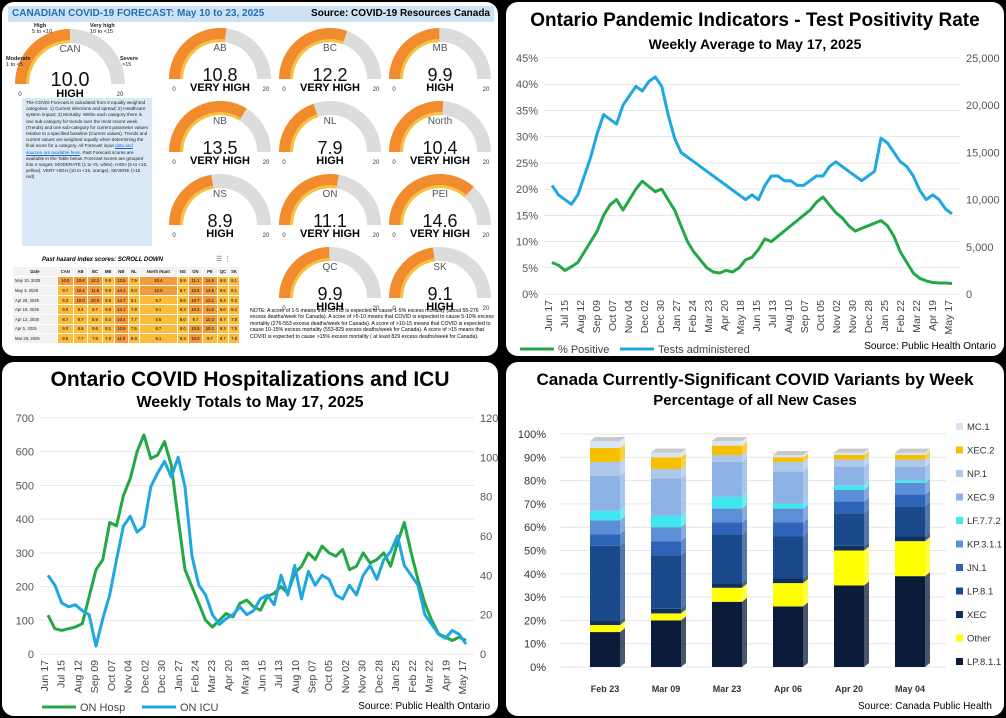  I want to click on legend-label: LF.7.7.2, so click(984, 521).